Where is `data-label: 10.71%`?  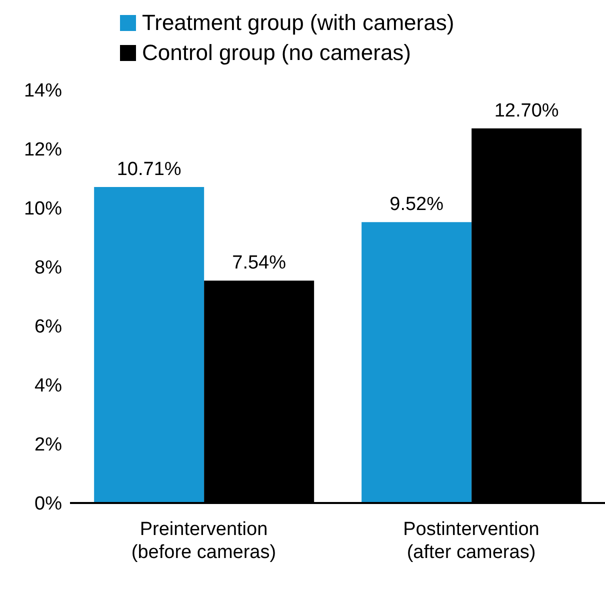 data-label: 10.71% is located at coordinates (149, 169).